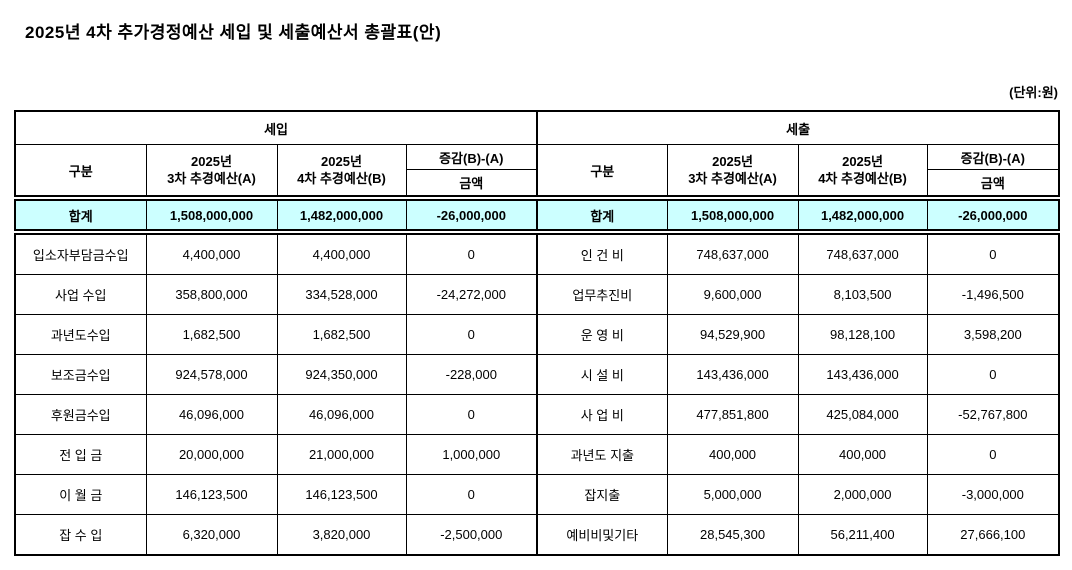 The width and height of the screenshot is (1072, 570). What do you see at coordinates (341, 294) in the screenshot?
I see `rev-row-b: 334,528,000` at bounding box center [341, 294].